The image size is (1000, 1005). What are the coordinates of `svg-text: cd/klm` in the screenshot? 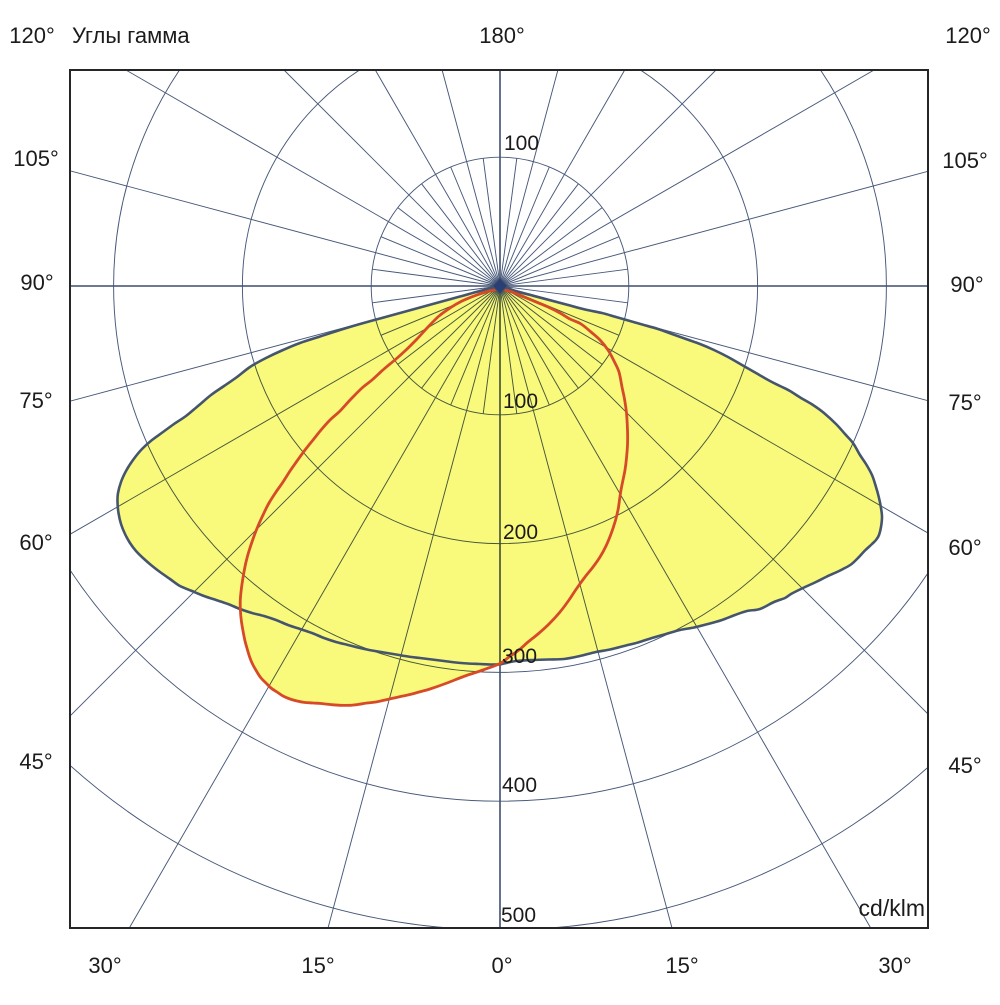 It's located at (892, 908).